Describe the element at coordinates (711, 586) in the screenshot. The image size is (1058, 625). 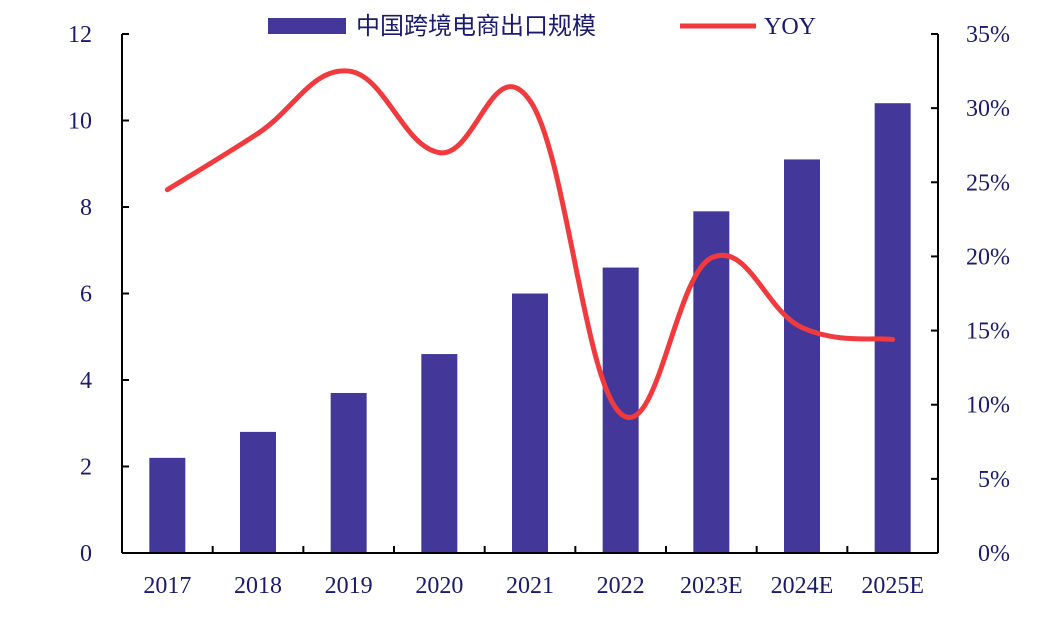
I see `x-tick-label-2023E: 2023E` at that location.